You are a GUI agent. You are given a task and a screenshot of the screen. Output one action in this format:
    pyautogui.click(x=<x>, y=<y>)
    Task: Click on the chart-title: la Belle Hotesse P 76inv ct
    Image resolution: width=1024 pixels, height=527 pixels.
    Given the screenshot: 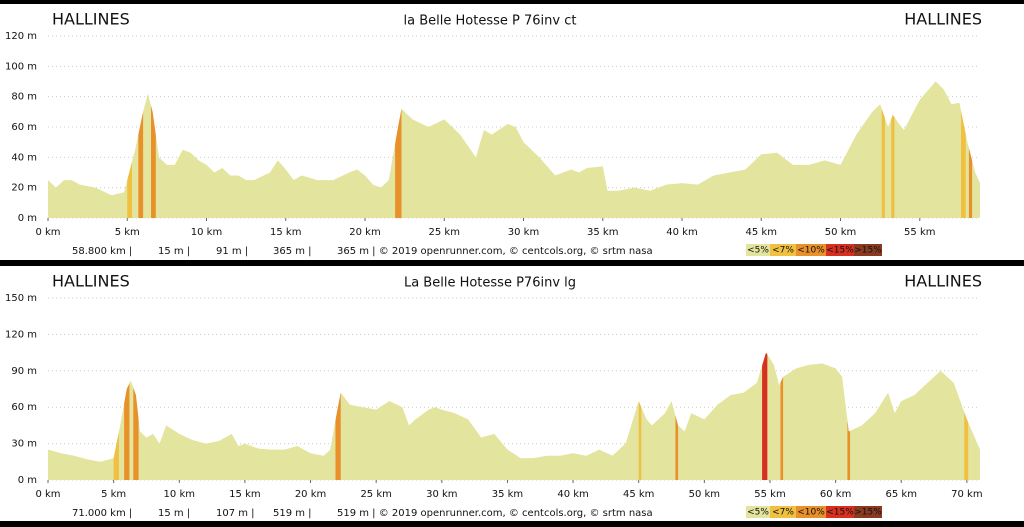 What is the action you would take?
    pyautogui.click(x=490, y=21)
    